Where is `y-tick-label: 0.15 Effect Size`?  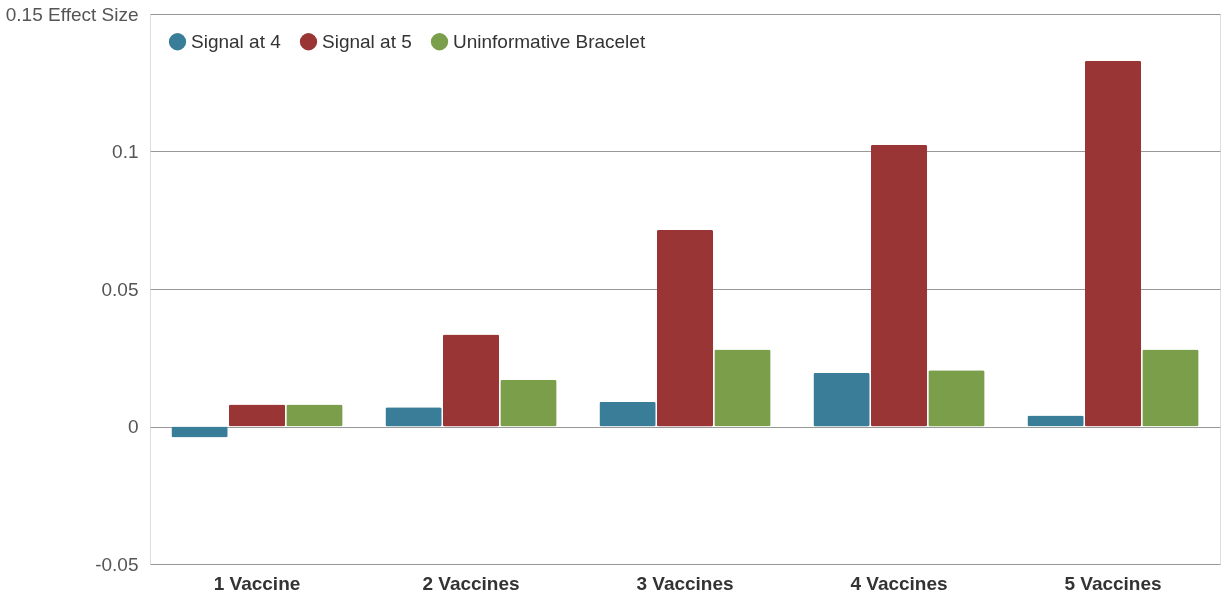
y-tick-label: 0.15 Effect Size is located at coordinates (72, 14).